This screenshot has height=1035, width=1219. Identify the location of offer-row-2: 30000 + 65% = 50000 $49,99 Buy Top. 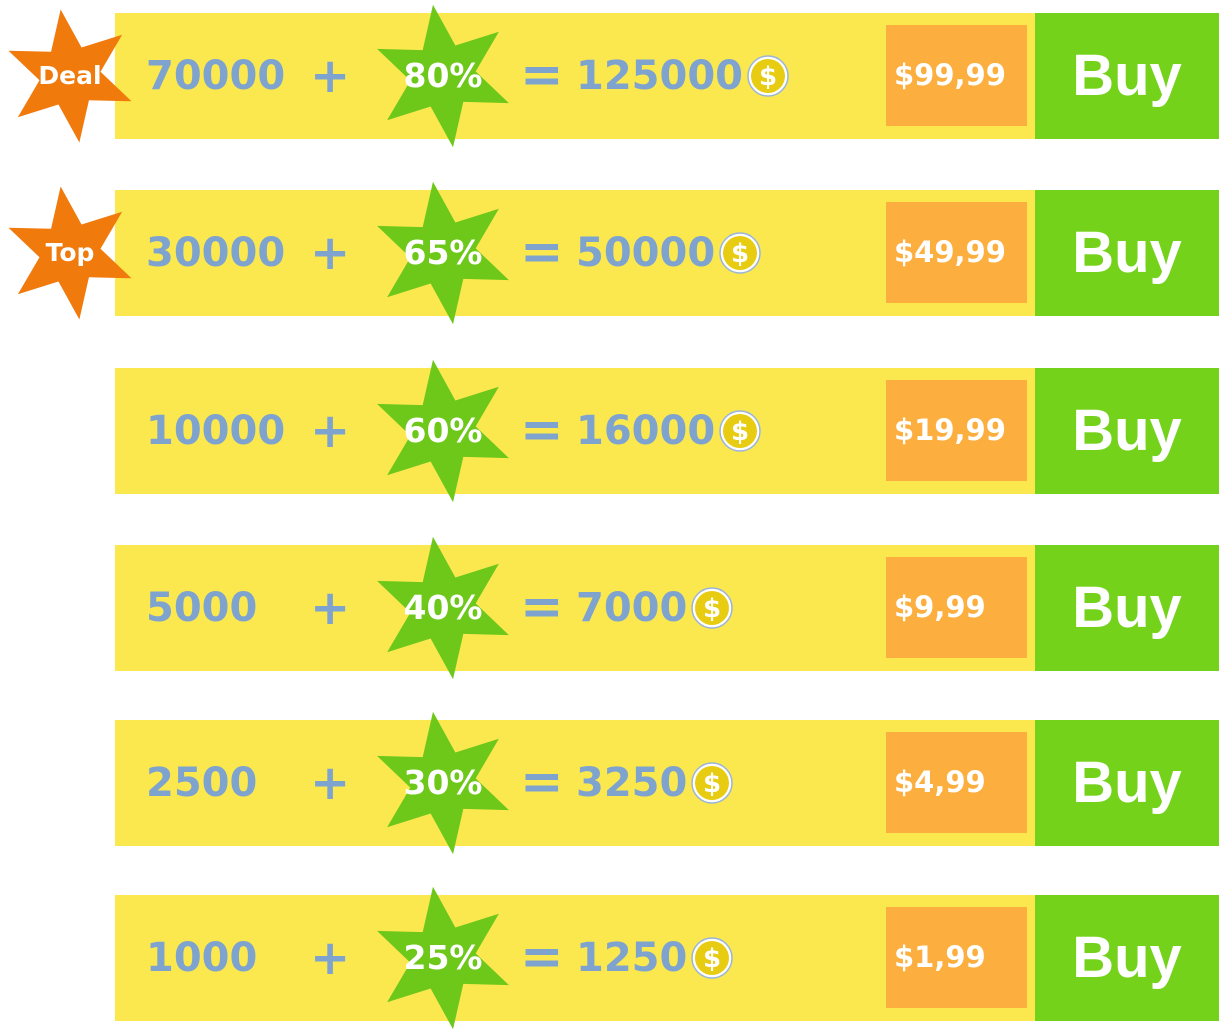
(609, 253).